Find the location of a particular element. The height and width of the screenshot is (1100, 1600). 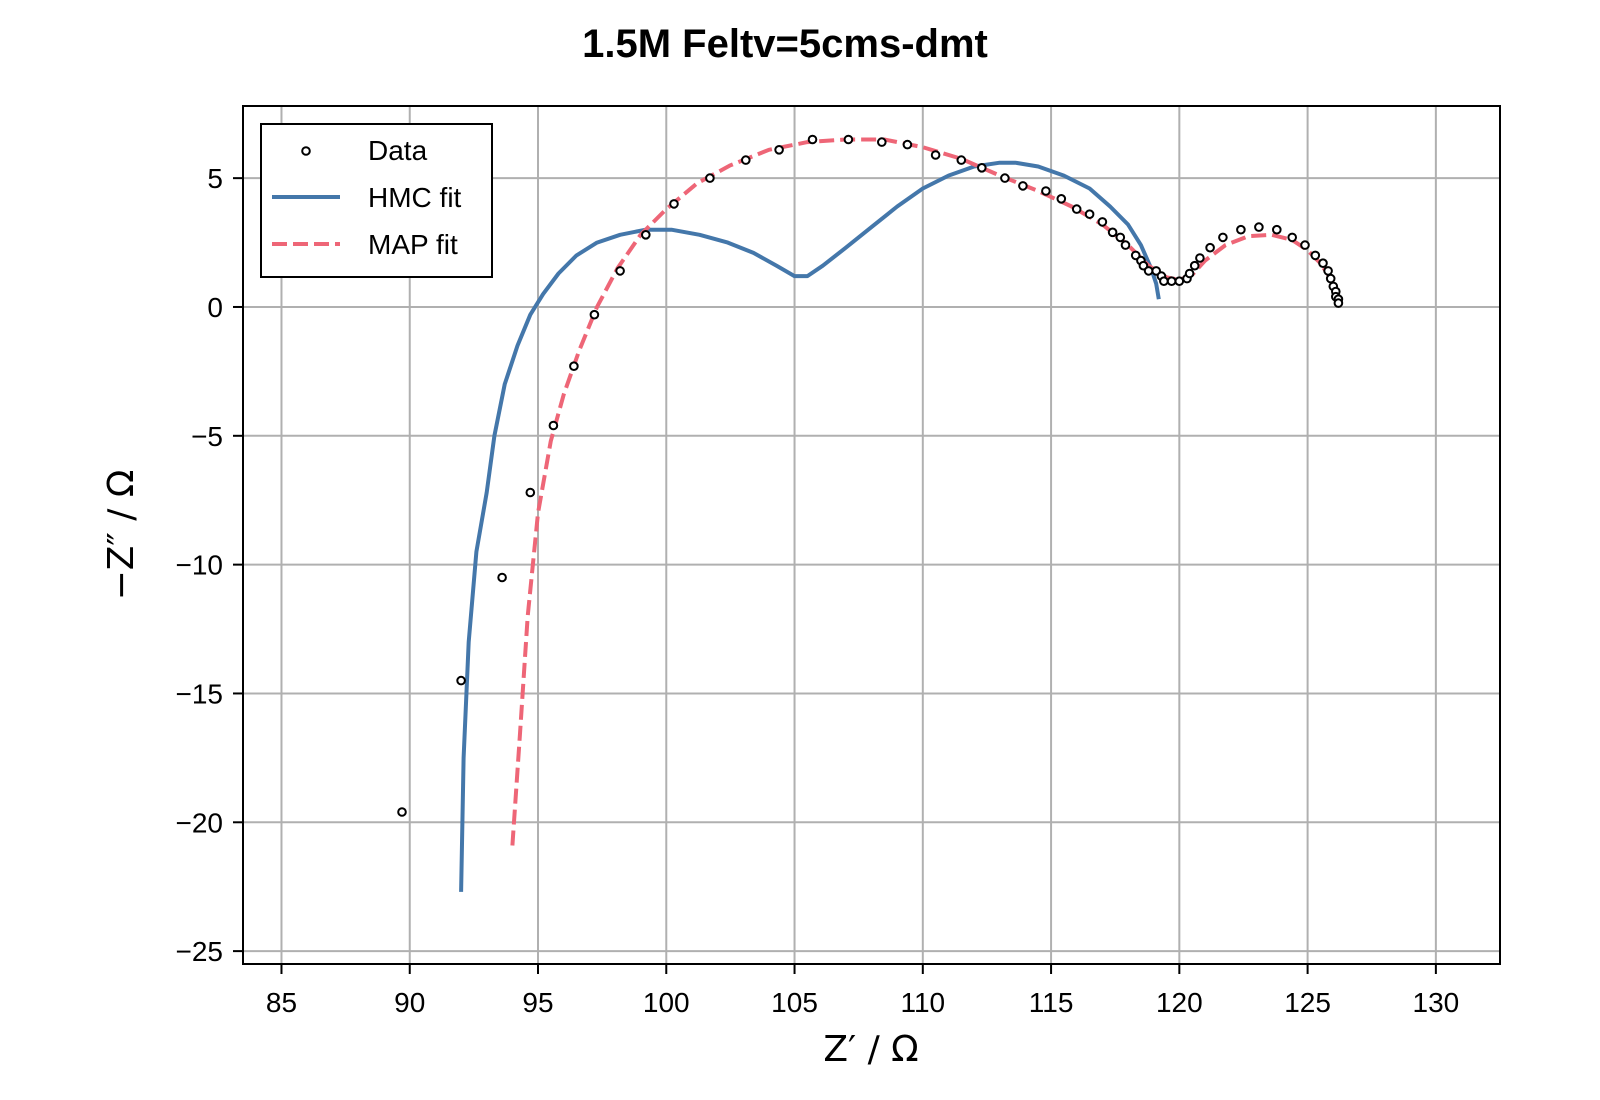

y-tick-label: −20 is located at coordinates (200, 822).